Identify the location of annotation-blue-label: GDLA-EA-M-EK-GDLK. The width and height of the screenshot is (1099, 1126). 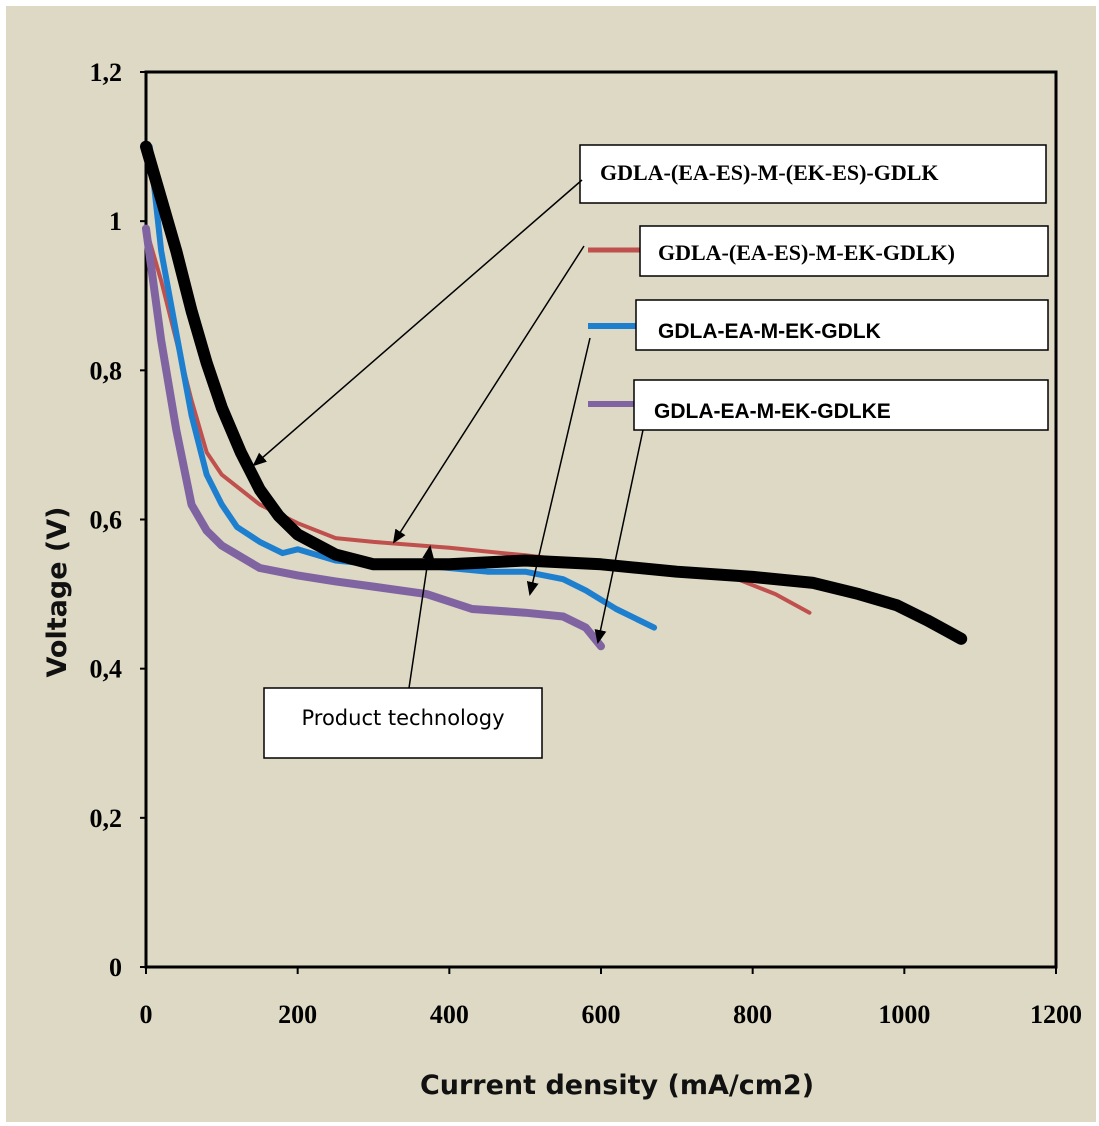
(769, 331).